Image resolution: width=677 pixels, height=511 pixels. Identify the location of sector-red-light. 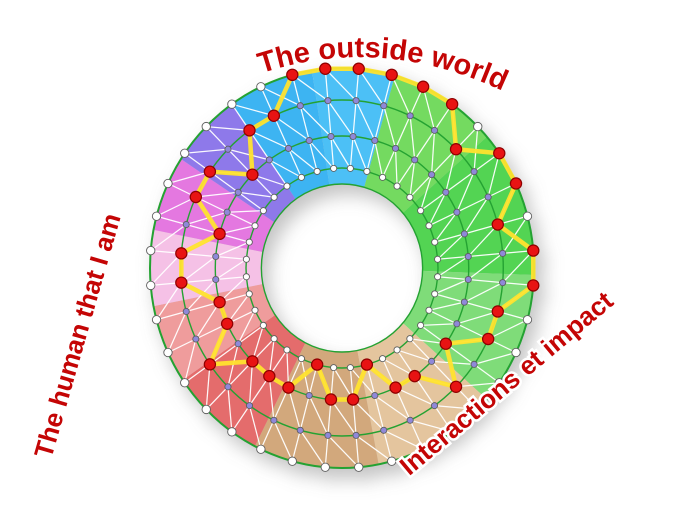
(214, 332).